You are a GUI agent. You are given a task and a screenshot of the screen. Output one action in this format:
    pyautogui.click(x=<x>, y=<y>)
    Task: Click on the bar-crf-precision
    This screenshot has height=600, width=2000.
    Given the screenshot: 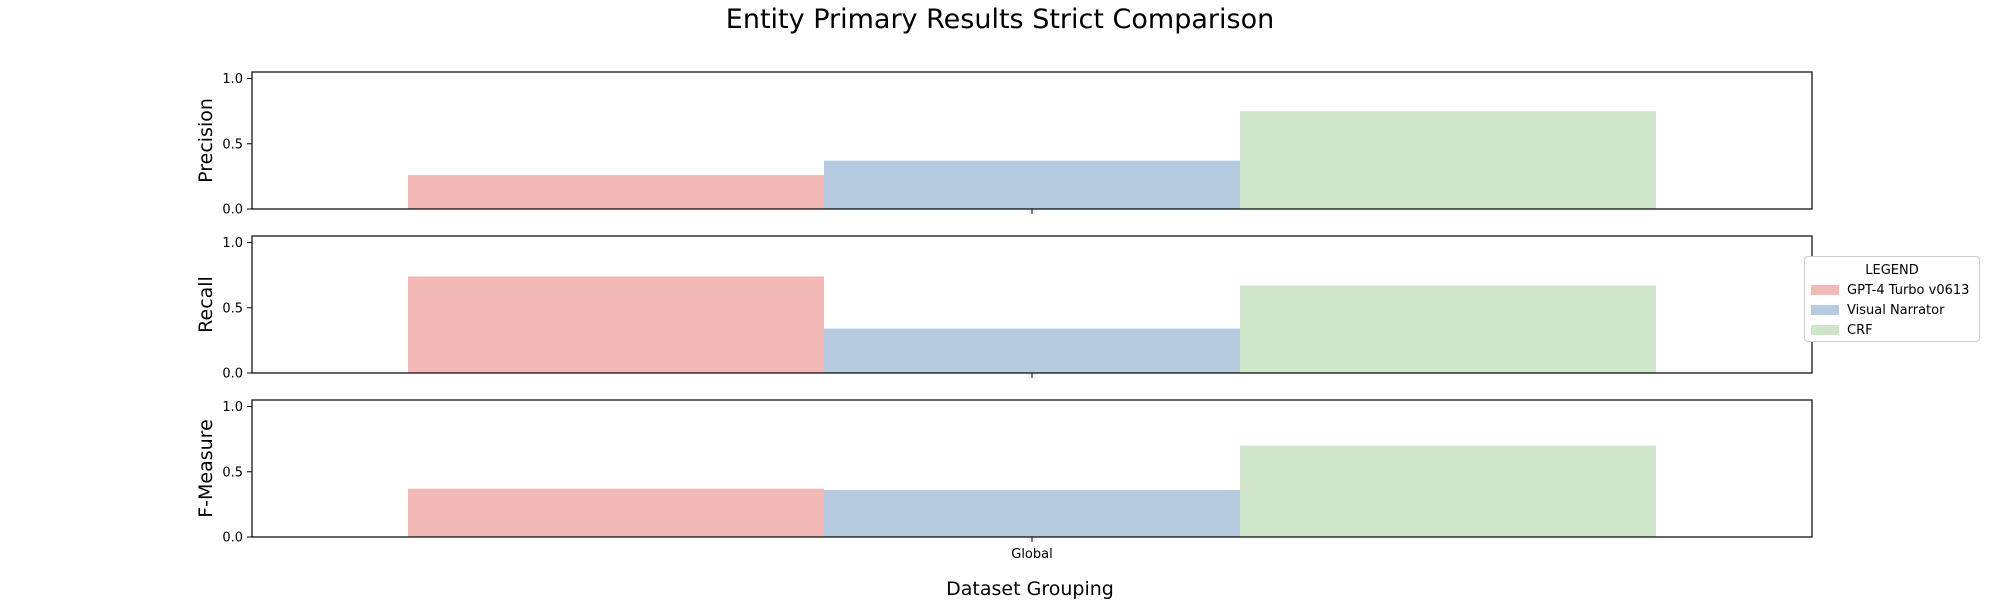 What is the action you would take?
    pyautogui.click(x=1448, y=160)
    